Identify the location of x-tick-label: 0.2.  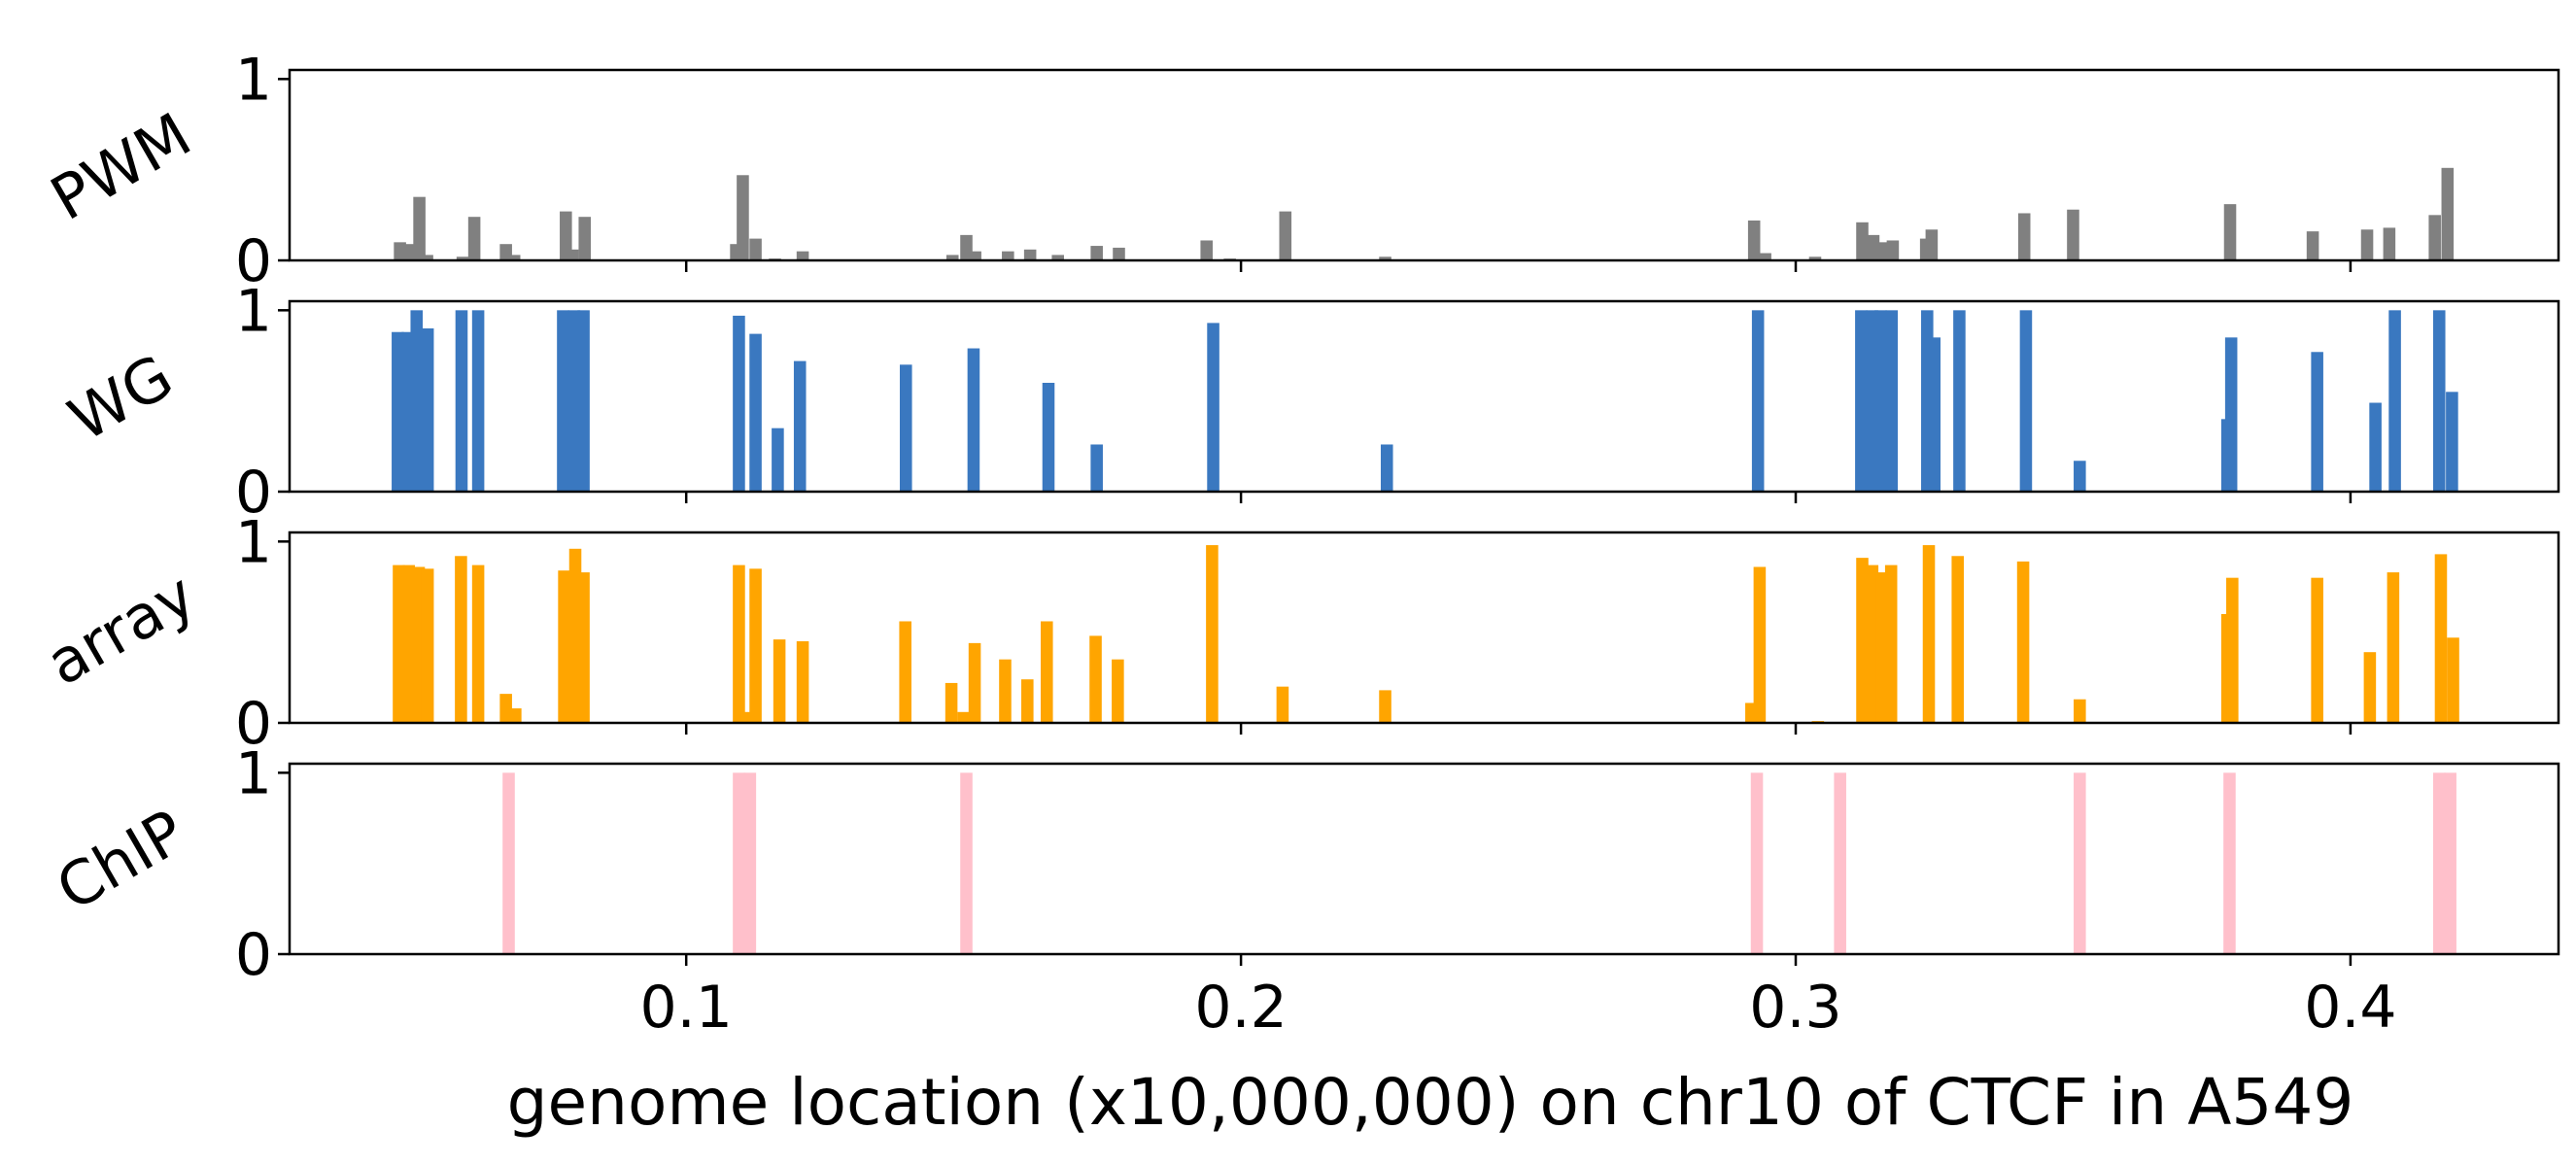
(1240, 1008).